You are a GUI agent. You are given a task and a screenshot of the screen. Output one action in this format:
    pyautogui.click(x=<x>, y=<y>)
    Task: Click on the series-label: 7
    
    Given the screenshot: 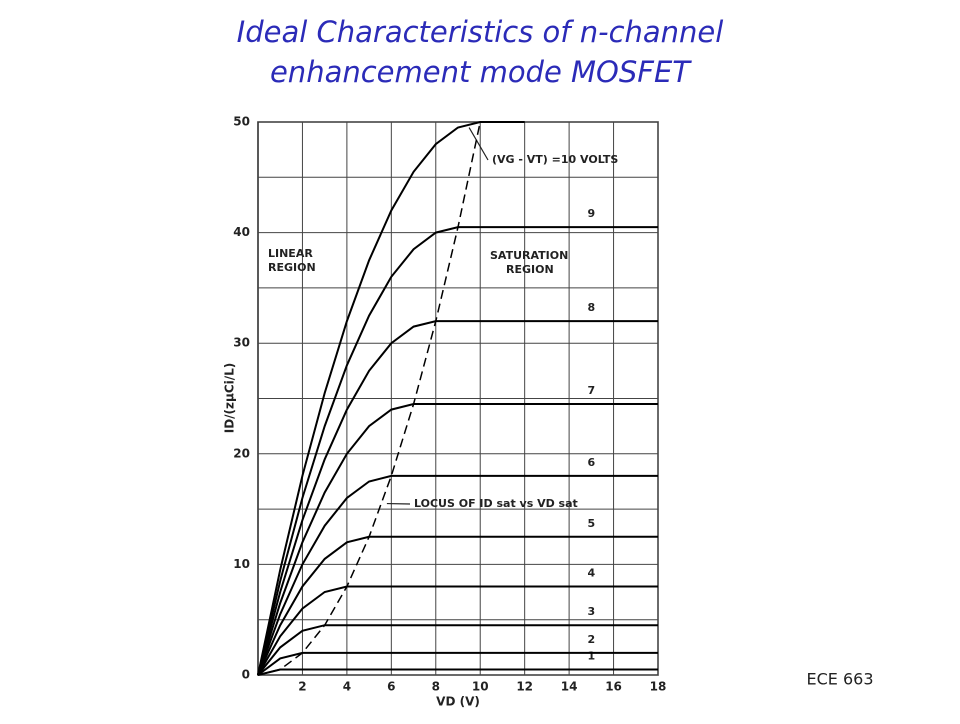 What is the action you would take?
    pyautogui.click(x=592, y=390)
    